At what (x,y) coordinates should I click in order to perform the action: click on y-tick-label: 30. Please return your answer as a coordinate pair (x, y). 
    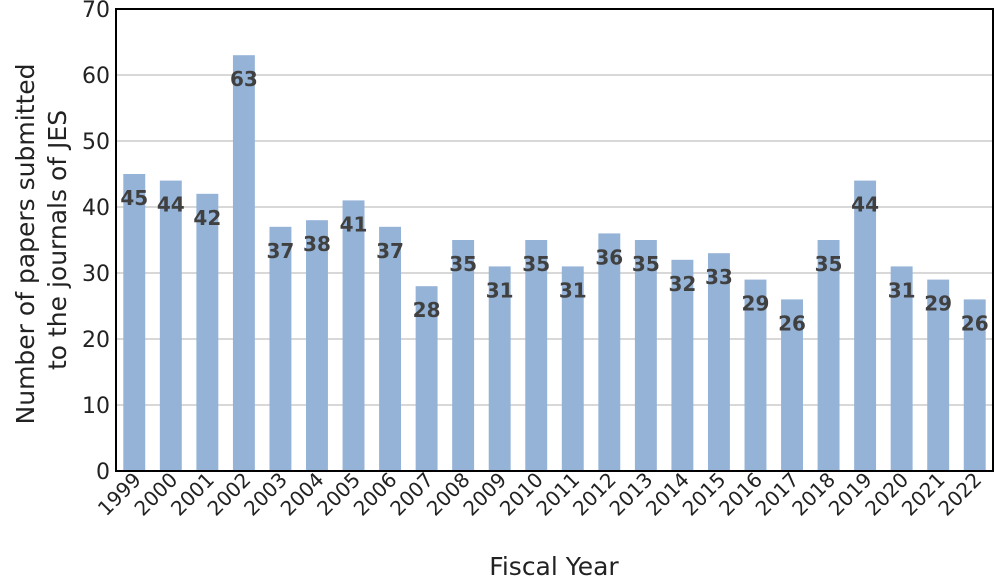
    Looking at the image, I should click on (96, 274).